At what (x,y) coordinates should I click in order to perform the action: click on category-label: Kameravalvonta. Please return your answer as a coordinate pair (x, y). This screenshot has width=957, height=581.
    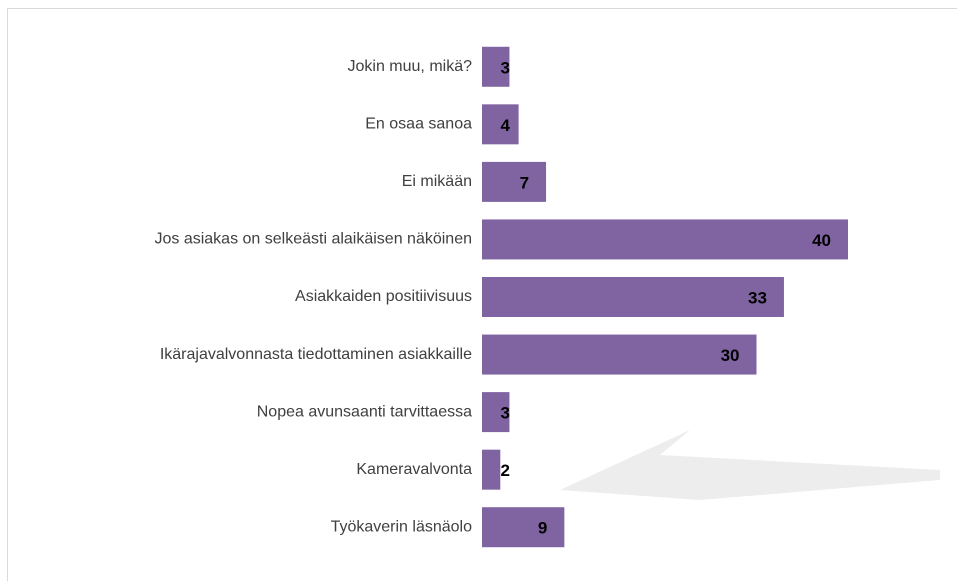
    Looking at the image, I should click on (414, 469).